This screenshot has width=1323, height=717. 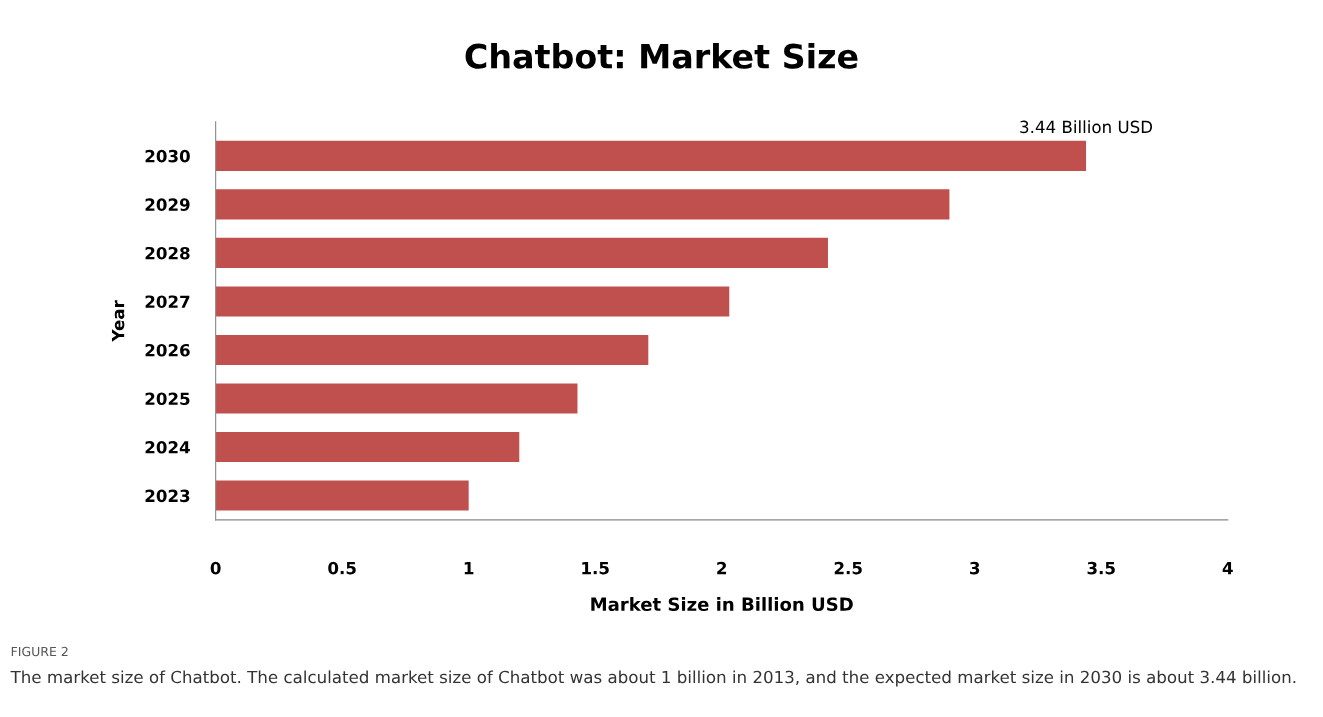 What do you see at coordinates (342, 568) in the screenshot?
I see `x-tick-label: 0.5` at bounding box center [342, 568].